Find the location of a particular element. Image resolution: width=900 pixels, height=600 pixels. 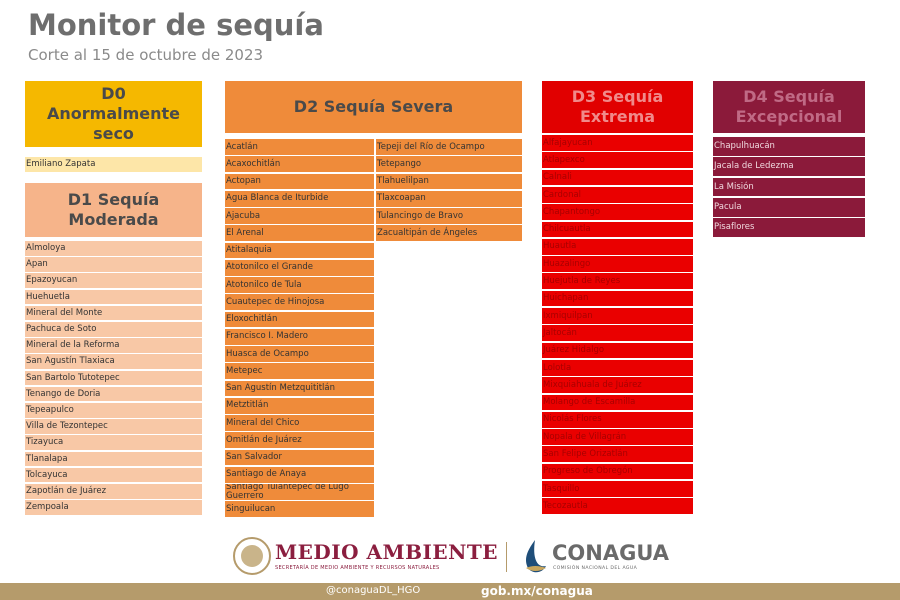

municipality: Atotonilco de Tula is located at coordinates (299, 285).